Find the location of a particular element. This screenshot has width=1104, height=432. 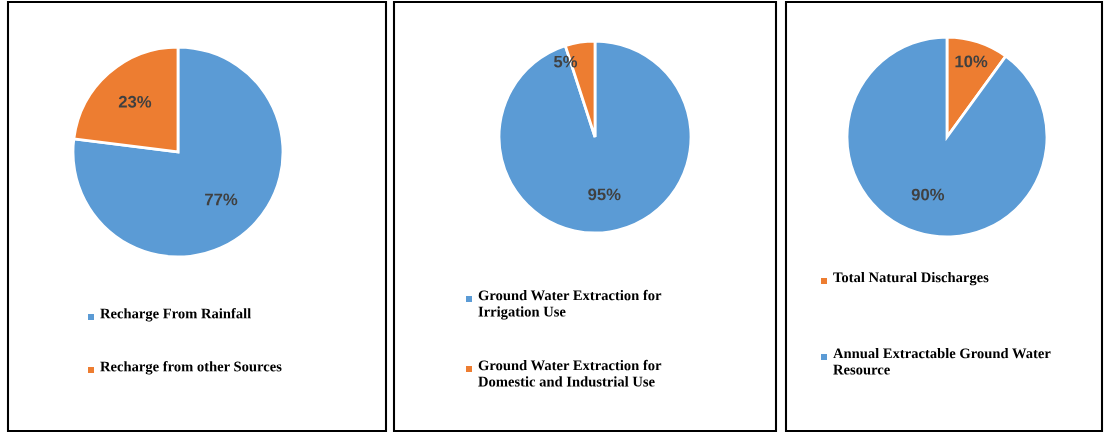

data-label: 90% is located at coordinates (928, 194).